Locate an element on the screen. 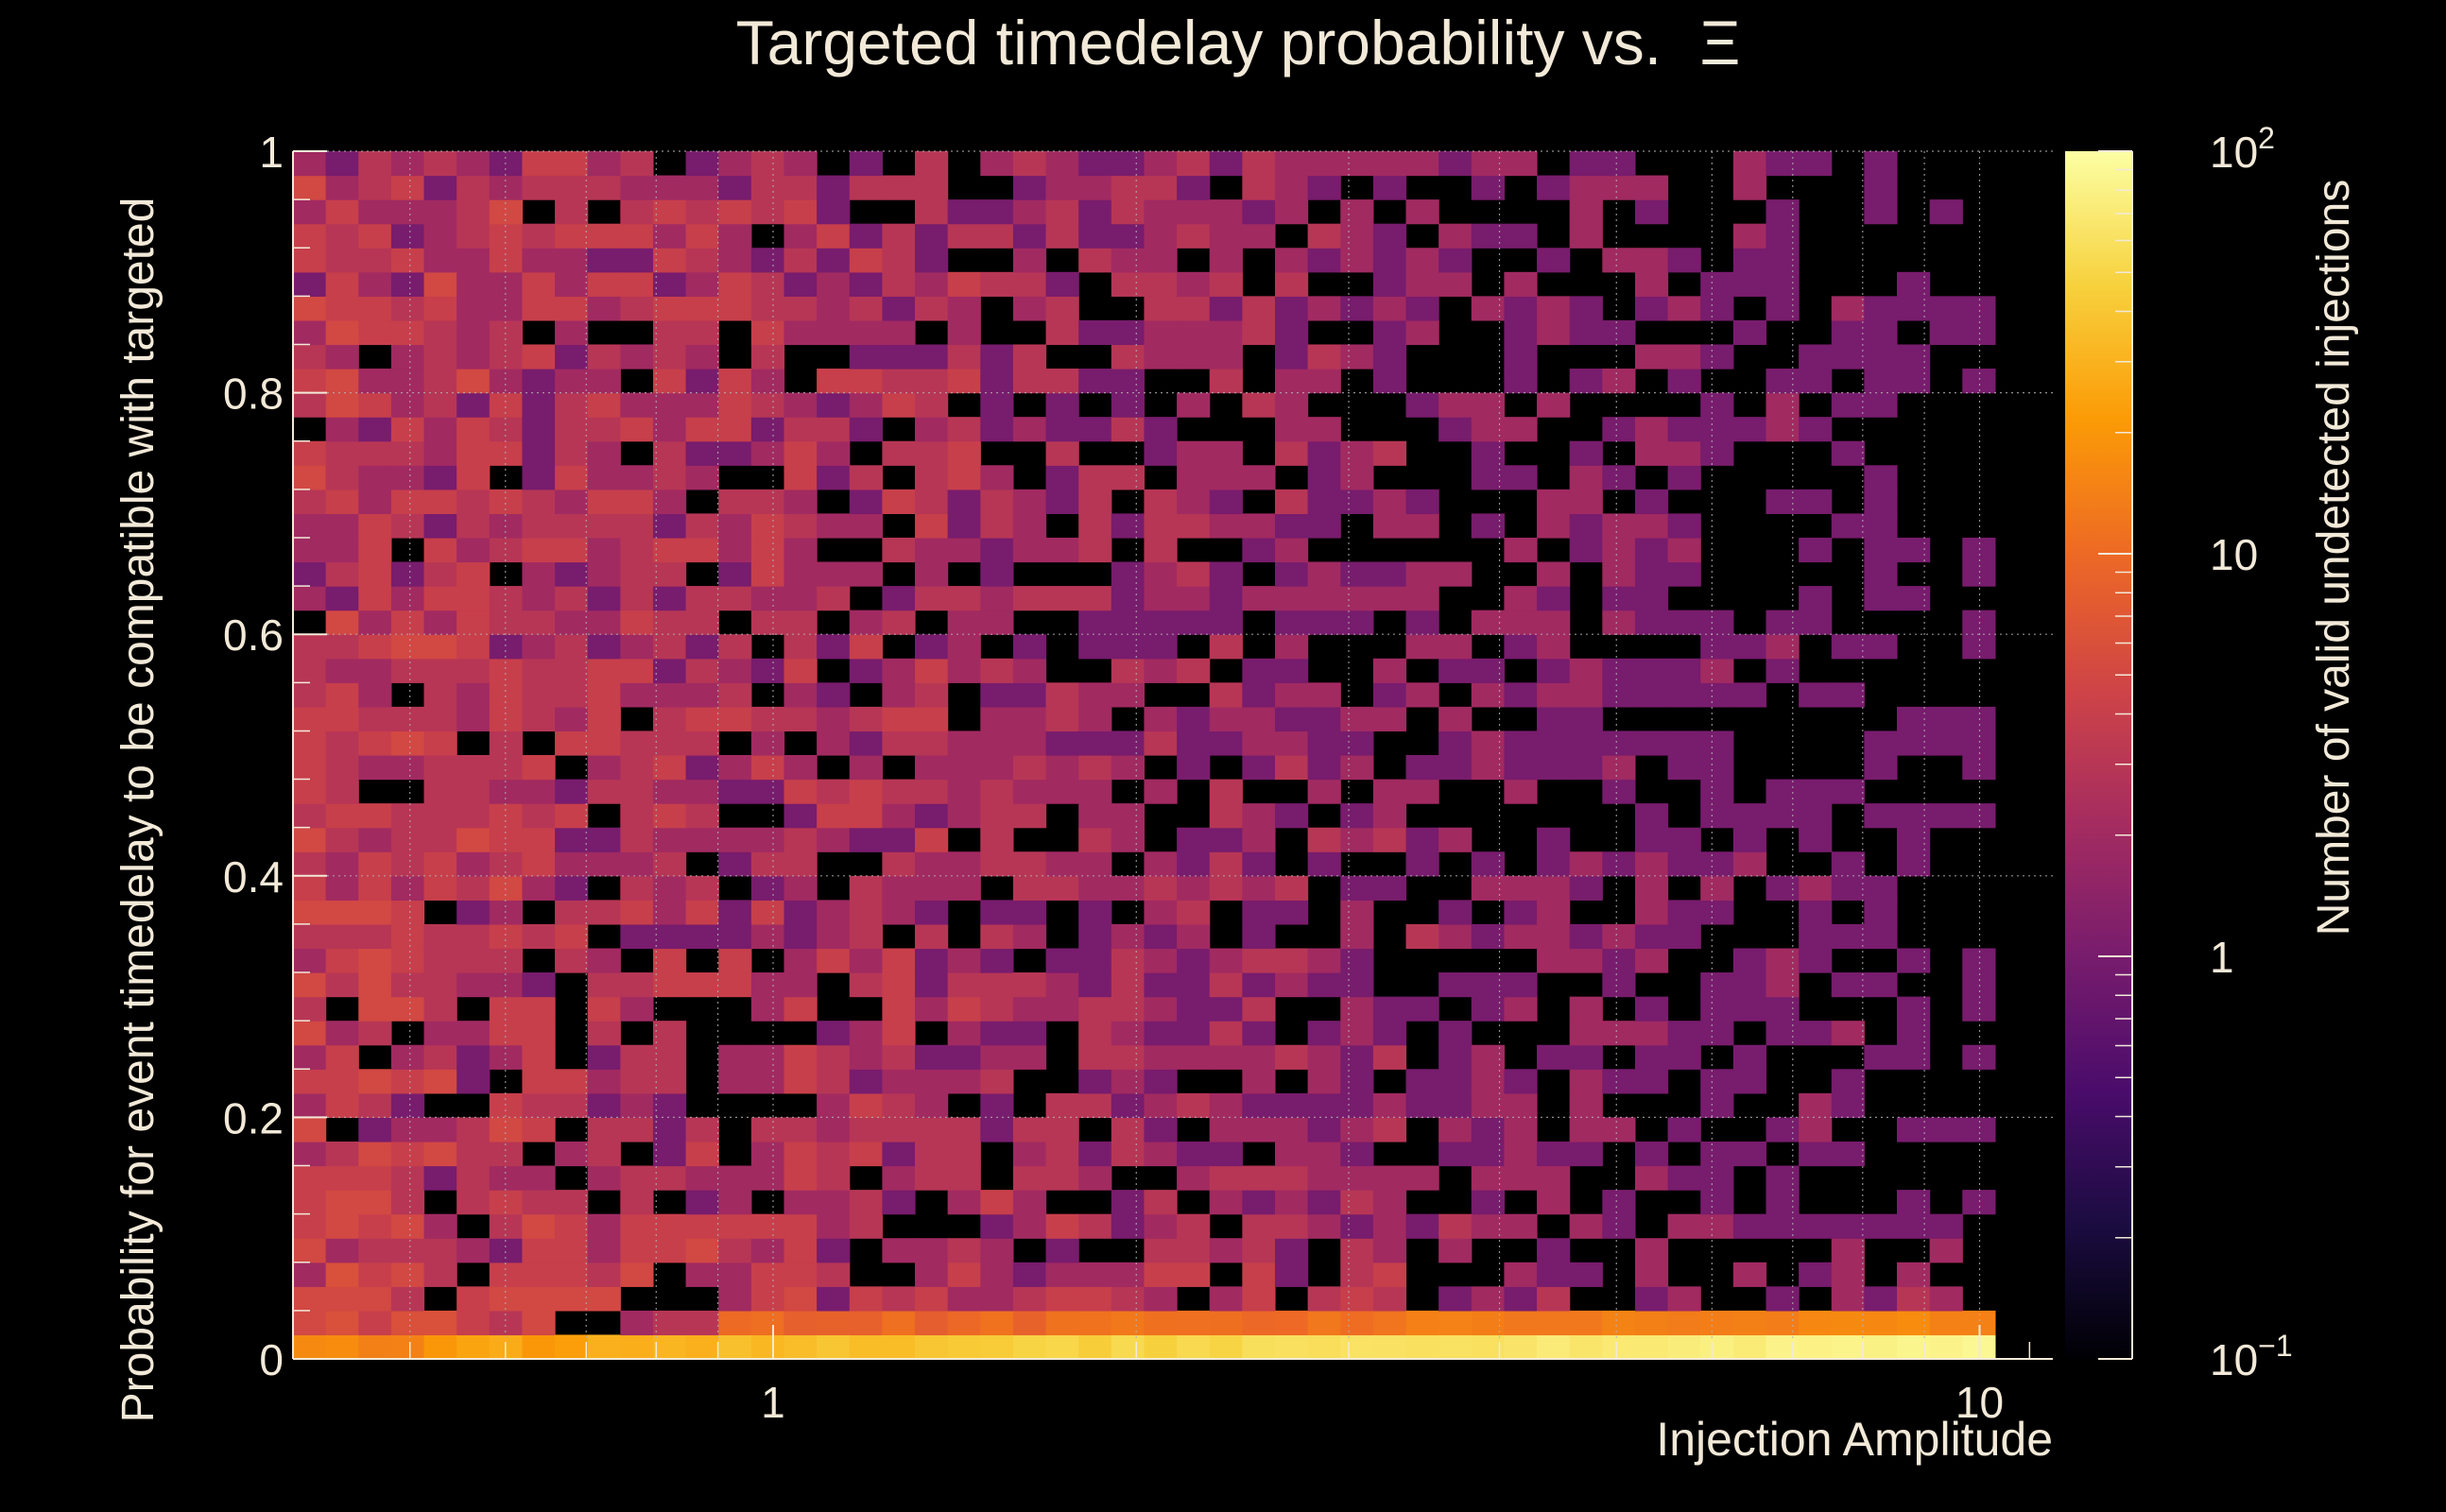 This screenshot has height=1512, width=2446. chart-title-group: Targeted timedelay probability vs. Ξ is located at coordinates (1238, 42).